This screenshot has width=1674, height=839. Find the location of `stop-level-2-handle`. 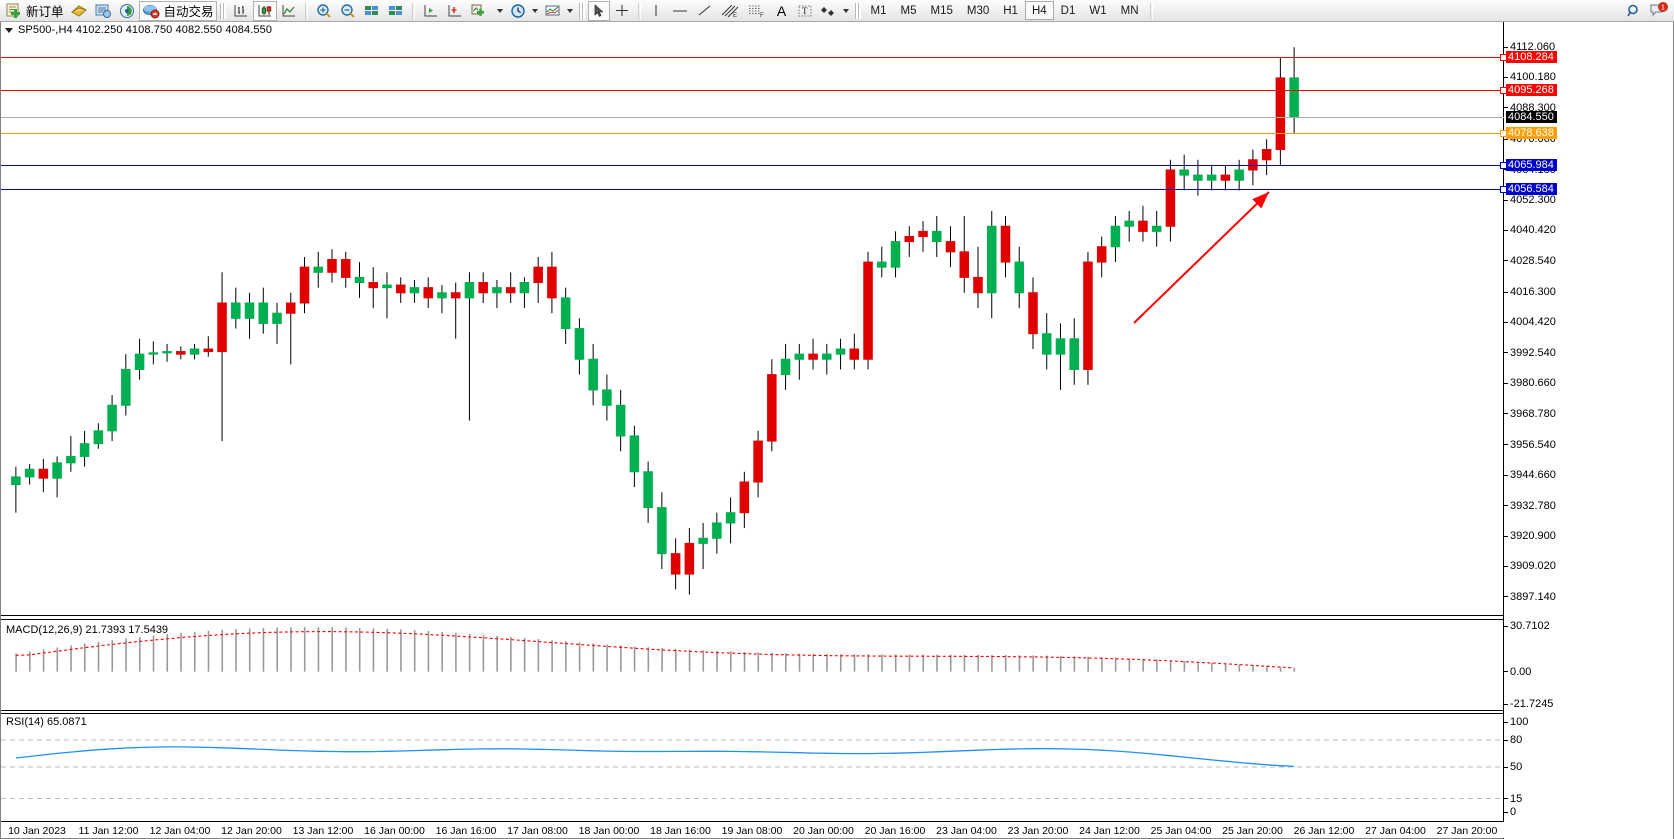

stop-level-2-handle is located at coordinates (1503, 189).